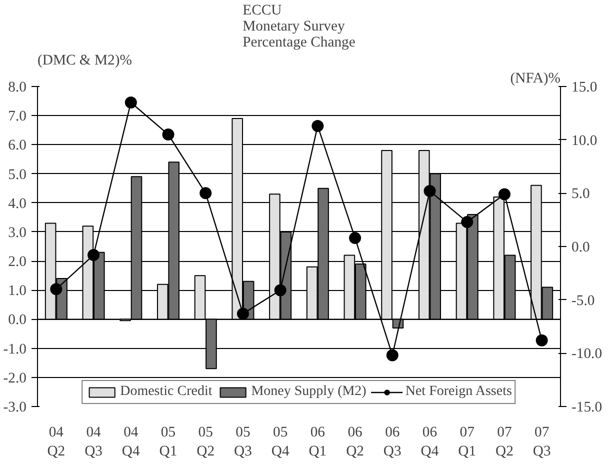 The height and width of the screenshot is (467, 613). I want to click on y-tick-label: 0.0, so click(17, 320).